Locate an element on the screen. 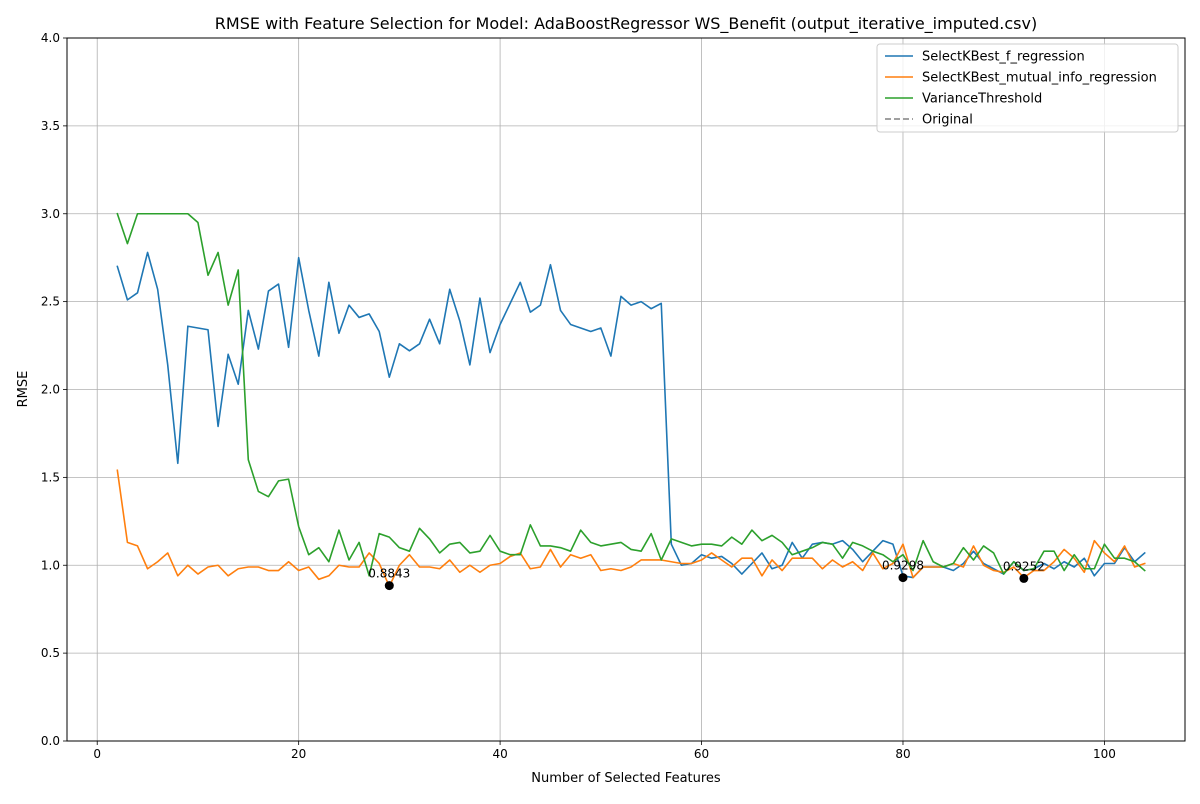 This screenshot has height=804, width=1200. minimum-label: 0.9252 is located at coordinates (1024, 566).